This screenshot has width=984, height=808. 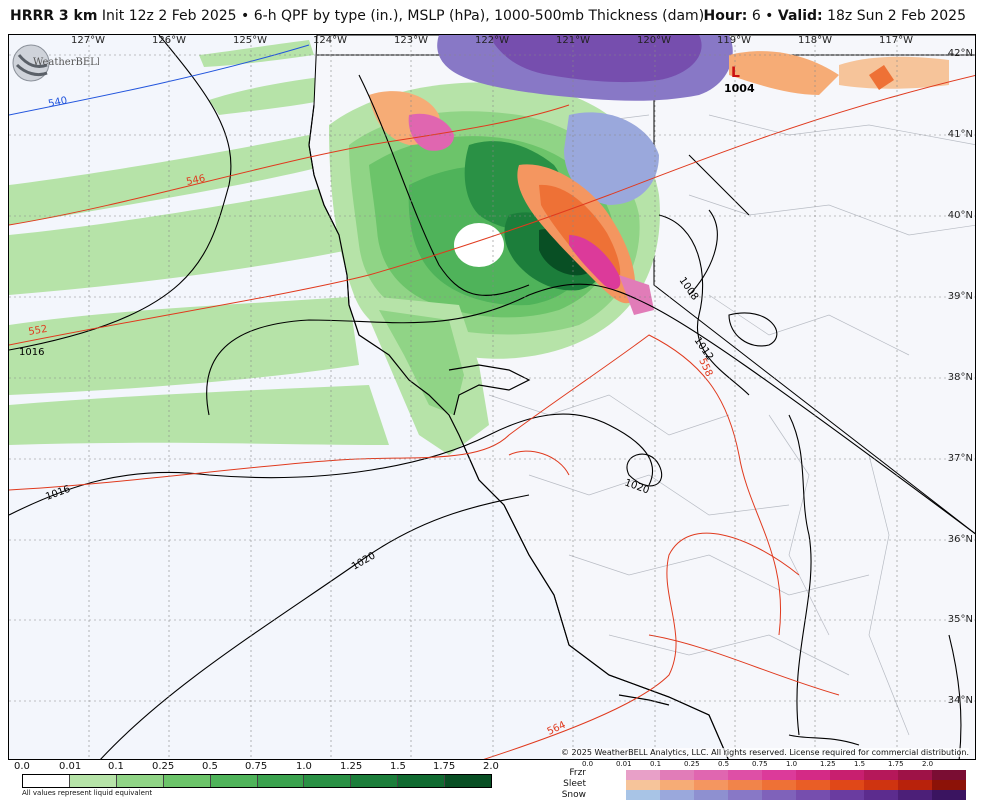 What do you see at coordinates (169, 40) in the screenshot?
I see `lon-label-126w: 126°W` at bounding box center [169, 40].